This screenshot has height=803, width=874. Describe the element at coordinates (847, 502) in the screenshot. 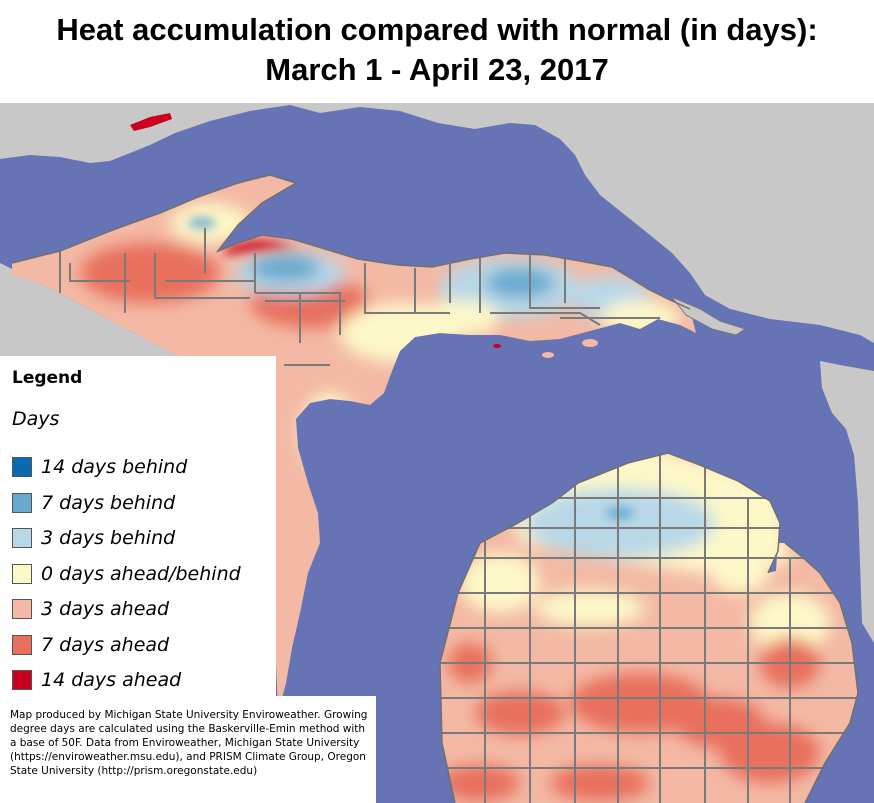

I see `ontario-east-shore` at that location.